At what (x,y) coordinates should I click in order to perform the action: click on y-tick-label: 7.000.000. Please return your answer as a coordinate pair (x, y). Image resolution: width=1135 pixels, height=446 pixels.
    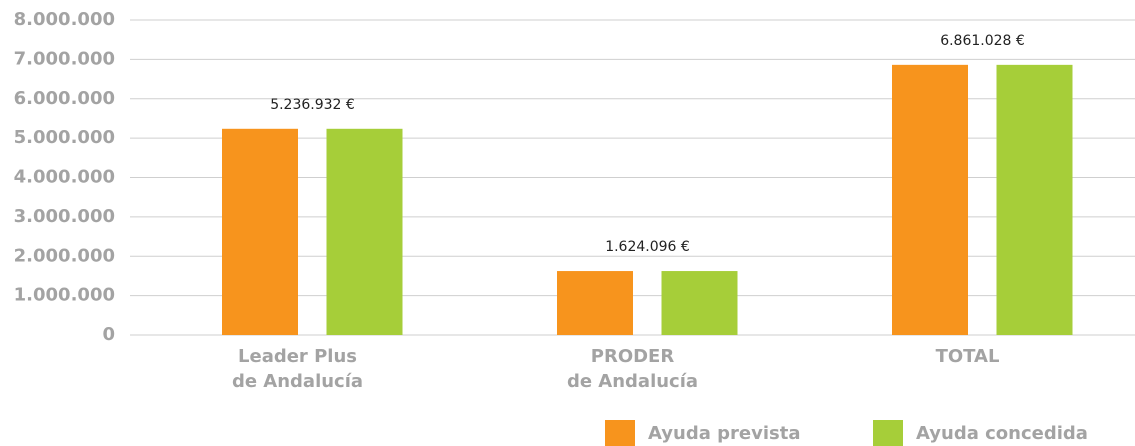
    Looking at the image, I should click on (64, 58).